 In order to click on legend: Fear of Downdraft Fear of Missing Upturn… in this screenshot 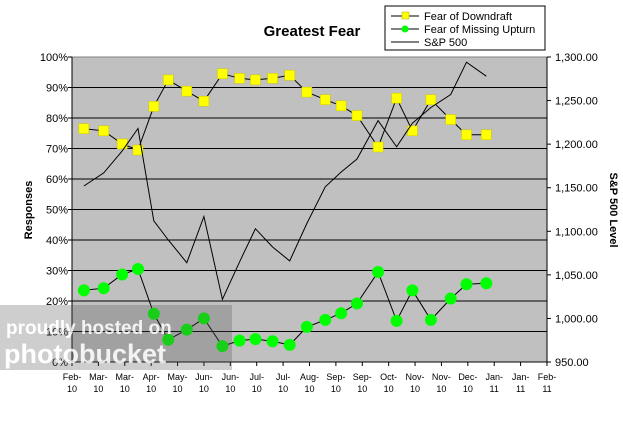, I will do `click(465, 28)`.